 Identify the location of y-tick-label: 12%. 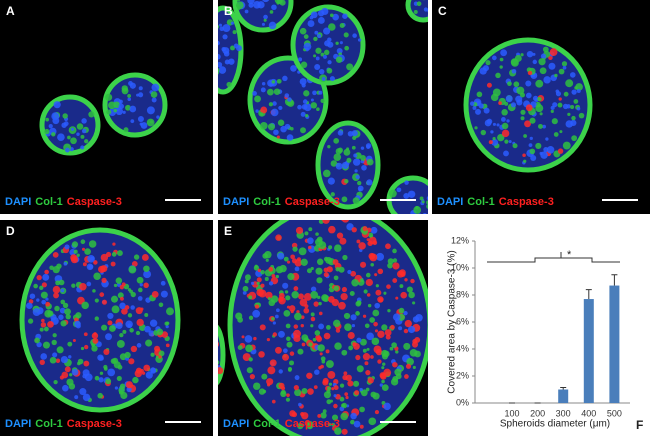
(460, 240).